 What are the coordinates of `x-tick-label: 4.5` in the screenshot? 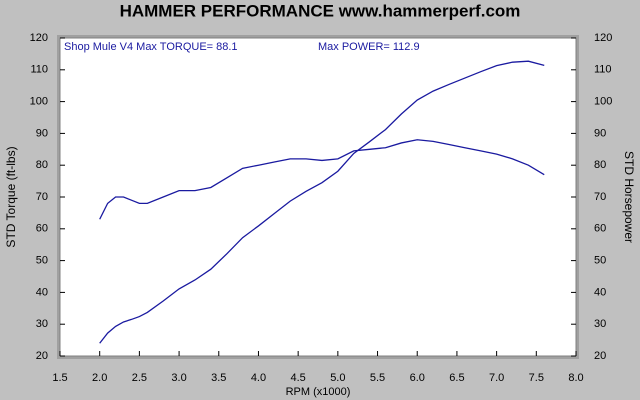 It's located at (298, 378).